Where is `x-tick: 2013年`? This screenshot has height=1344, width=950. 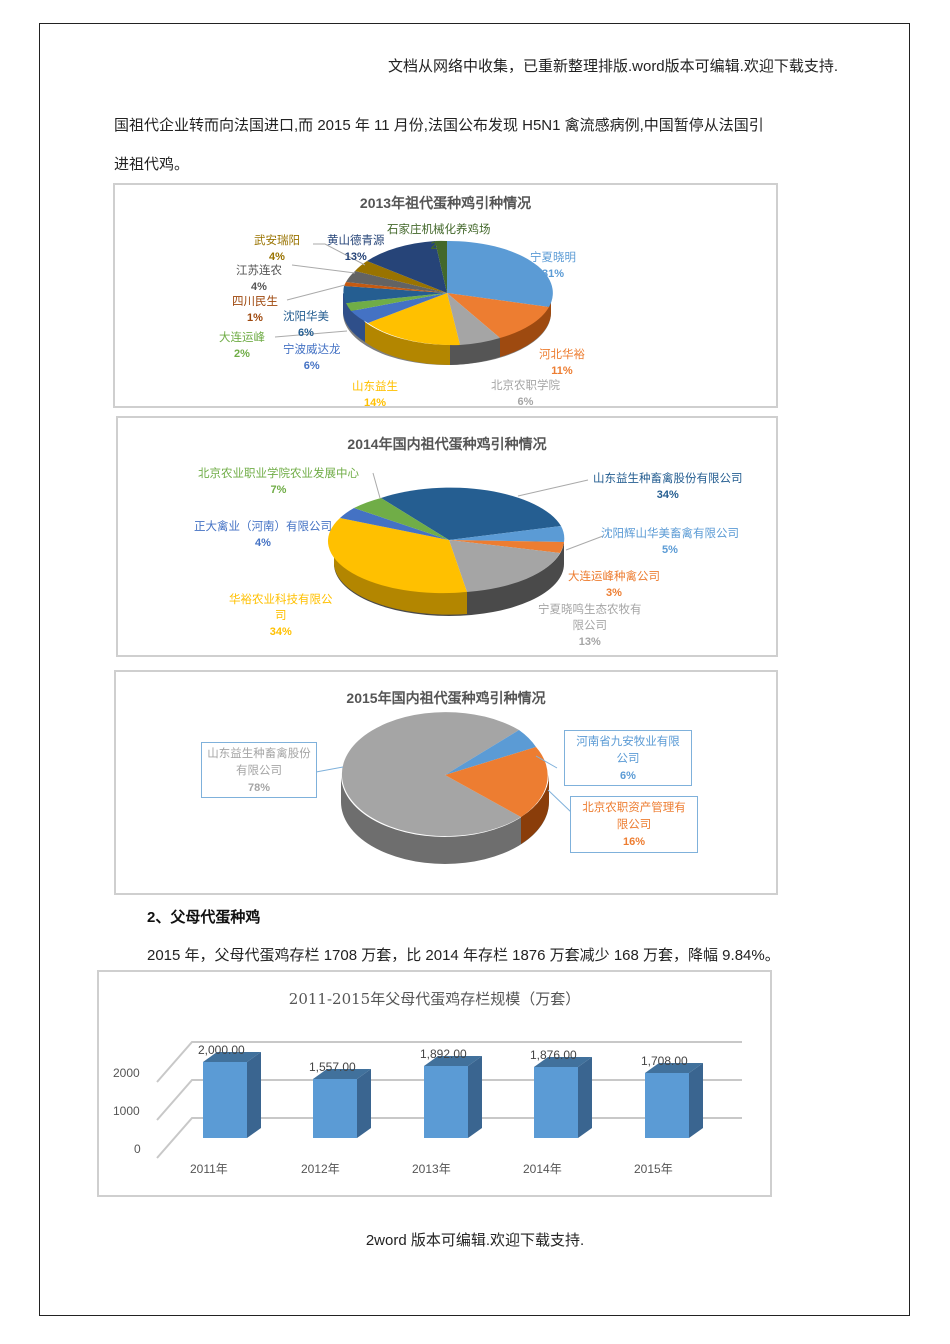
x-tick: 2013年 is located at coordinates (431, 1169).